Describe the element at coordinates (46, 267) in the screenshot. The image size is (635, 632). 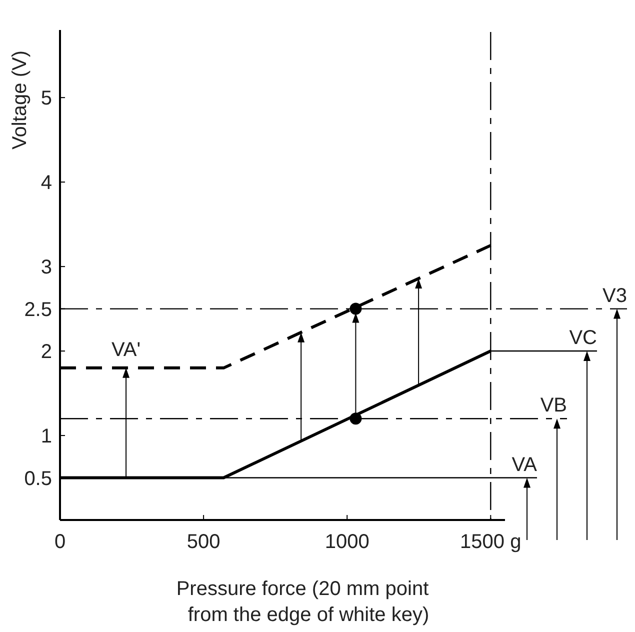
I see `y-tick-label: 3` at that location.